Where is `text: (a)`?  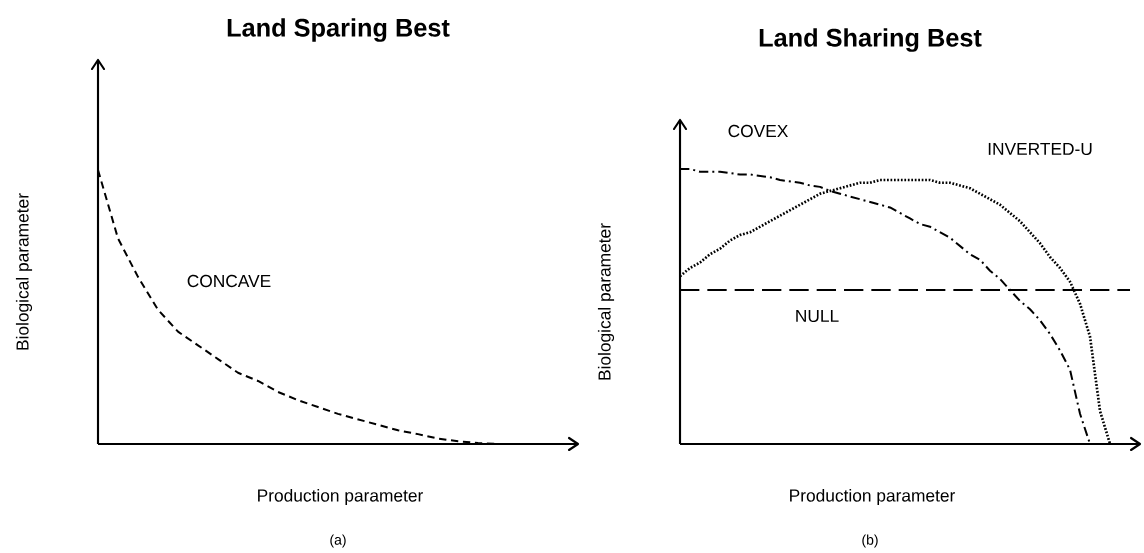
text: (a) is located at coordinates (338, 541).